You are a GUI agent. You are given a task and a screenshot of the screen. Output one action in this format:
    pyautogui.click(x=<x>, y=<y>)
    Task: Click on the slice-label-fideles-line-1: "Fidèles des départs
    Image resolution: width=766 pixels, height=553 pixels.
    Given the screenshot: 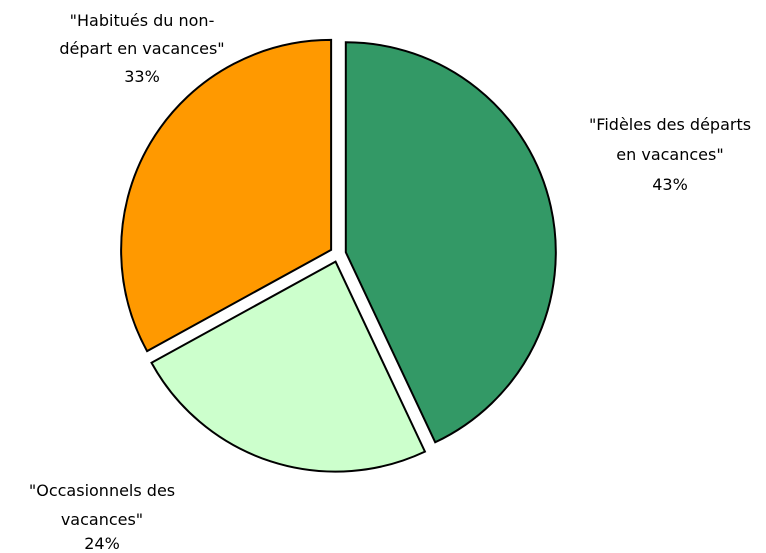 What is the action you would take?
    pyautogui.click(x=670, y=124)
    